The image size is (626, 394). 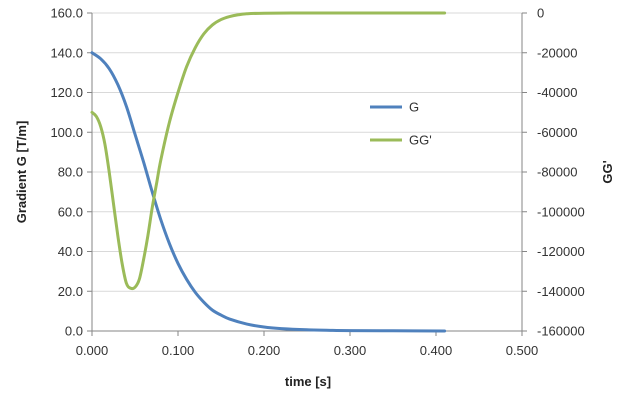 What do you see at coordinates (561, 211) in the screenshot?
I see `y2-tick-label: -100000` at bounding box center [561, 211].